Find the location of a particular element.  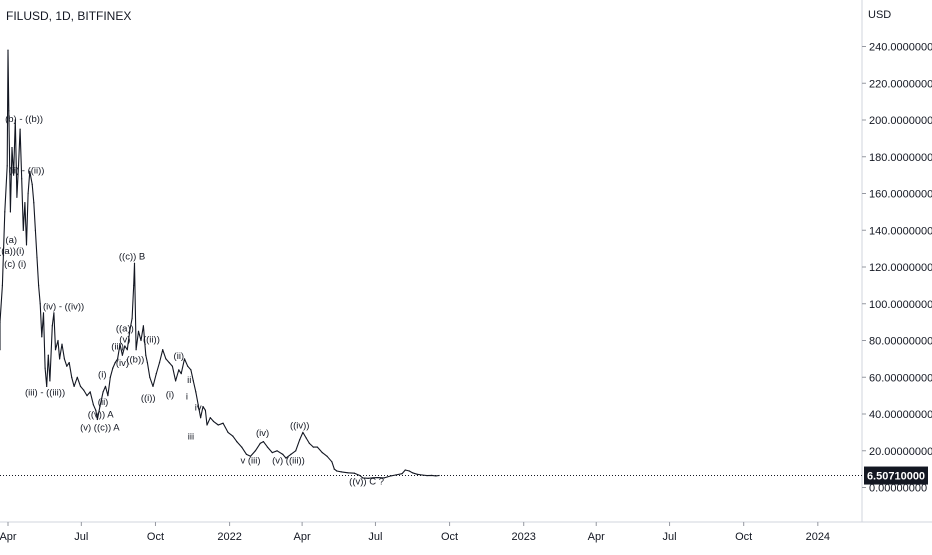

last-price-label: 6.50710000 is located at coordinates (896, 477).